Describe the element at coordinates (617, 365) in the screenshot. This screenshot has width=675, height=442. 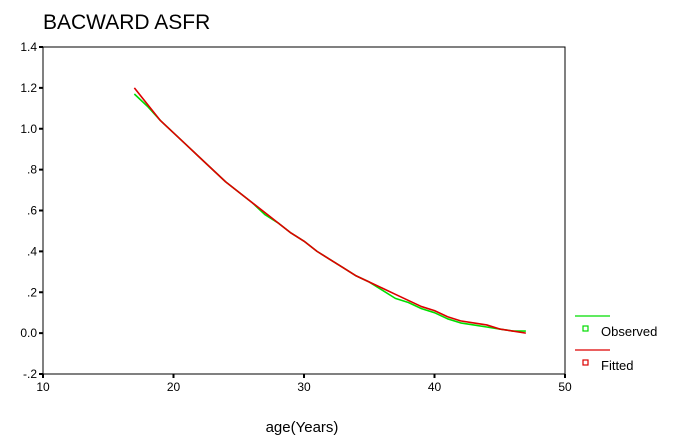
I see `legend-label-fitted: Fitted` at that location.